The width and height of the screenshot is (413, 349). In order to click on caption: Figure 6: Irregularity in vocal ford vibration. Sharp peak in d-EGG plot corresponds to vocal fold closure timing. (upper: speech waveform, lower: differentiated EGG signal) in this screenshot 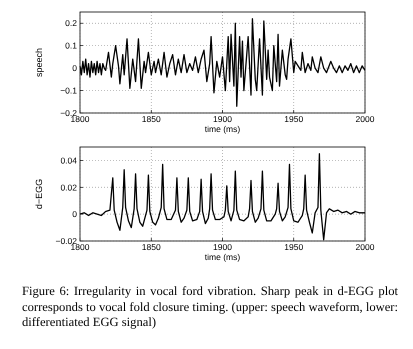, I will do `click(210, 307)`.